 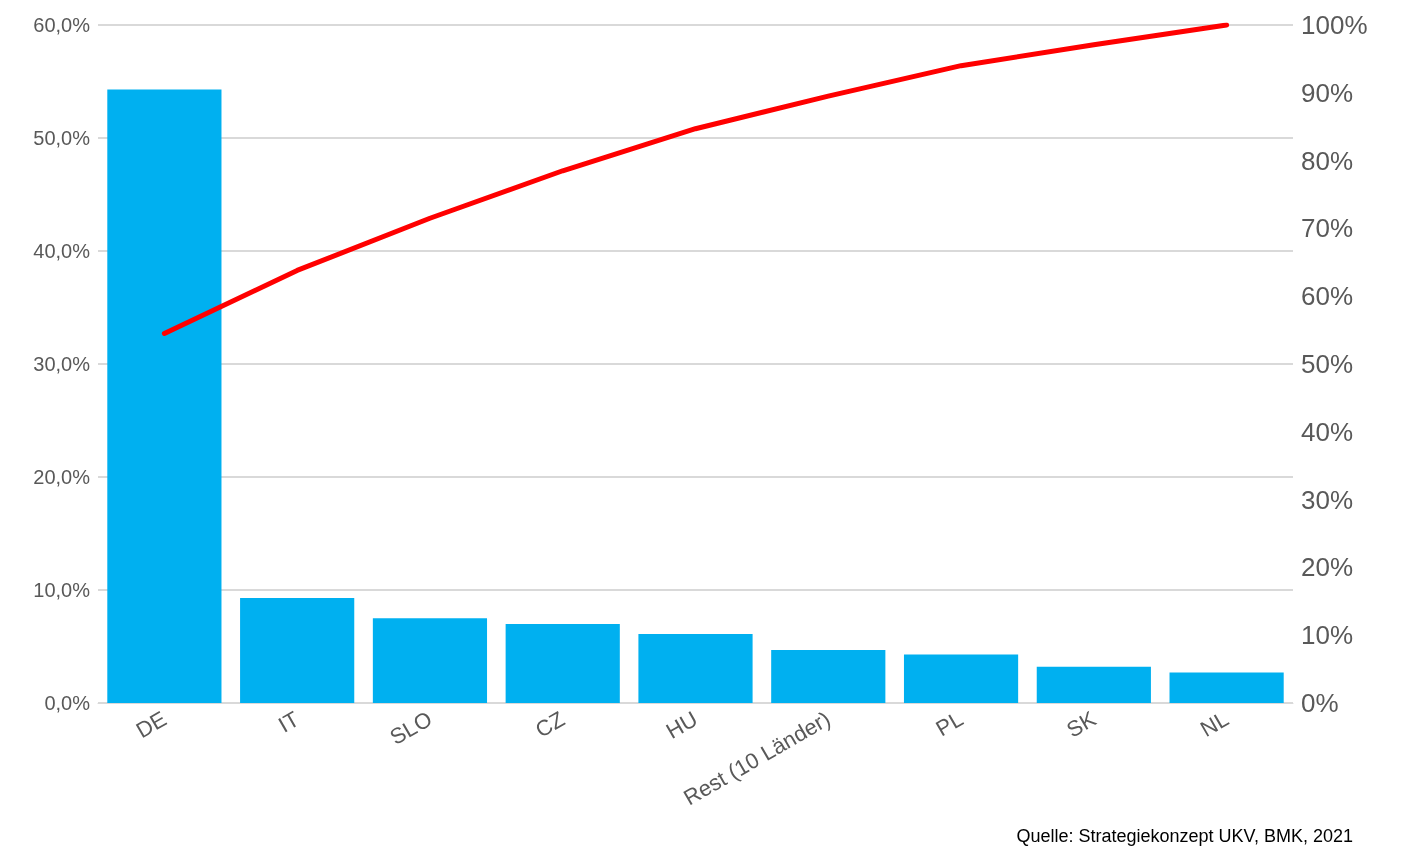 I want to click on y-tick-label: 50,0%, so click(x=62, y=138).